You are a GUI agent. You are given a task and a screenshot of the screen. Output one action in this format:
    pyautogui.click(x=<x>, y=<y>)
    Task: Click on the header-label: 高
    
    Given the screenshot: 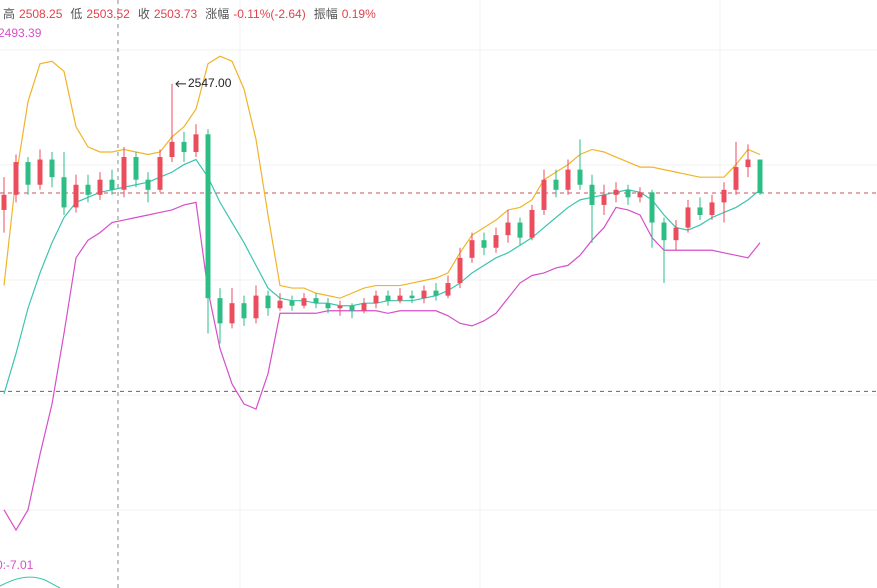 What is the action you would take?
    pyautogui.click(x=9, y=13)
    